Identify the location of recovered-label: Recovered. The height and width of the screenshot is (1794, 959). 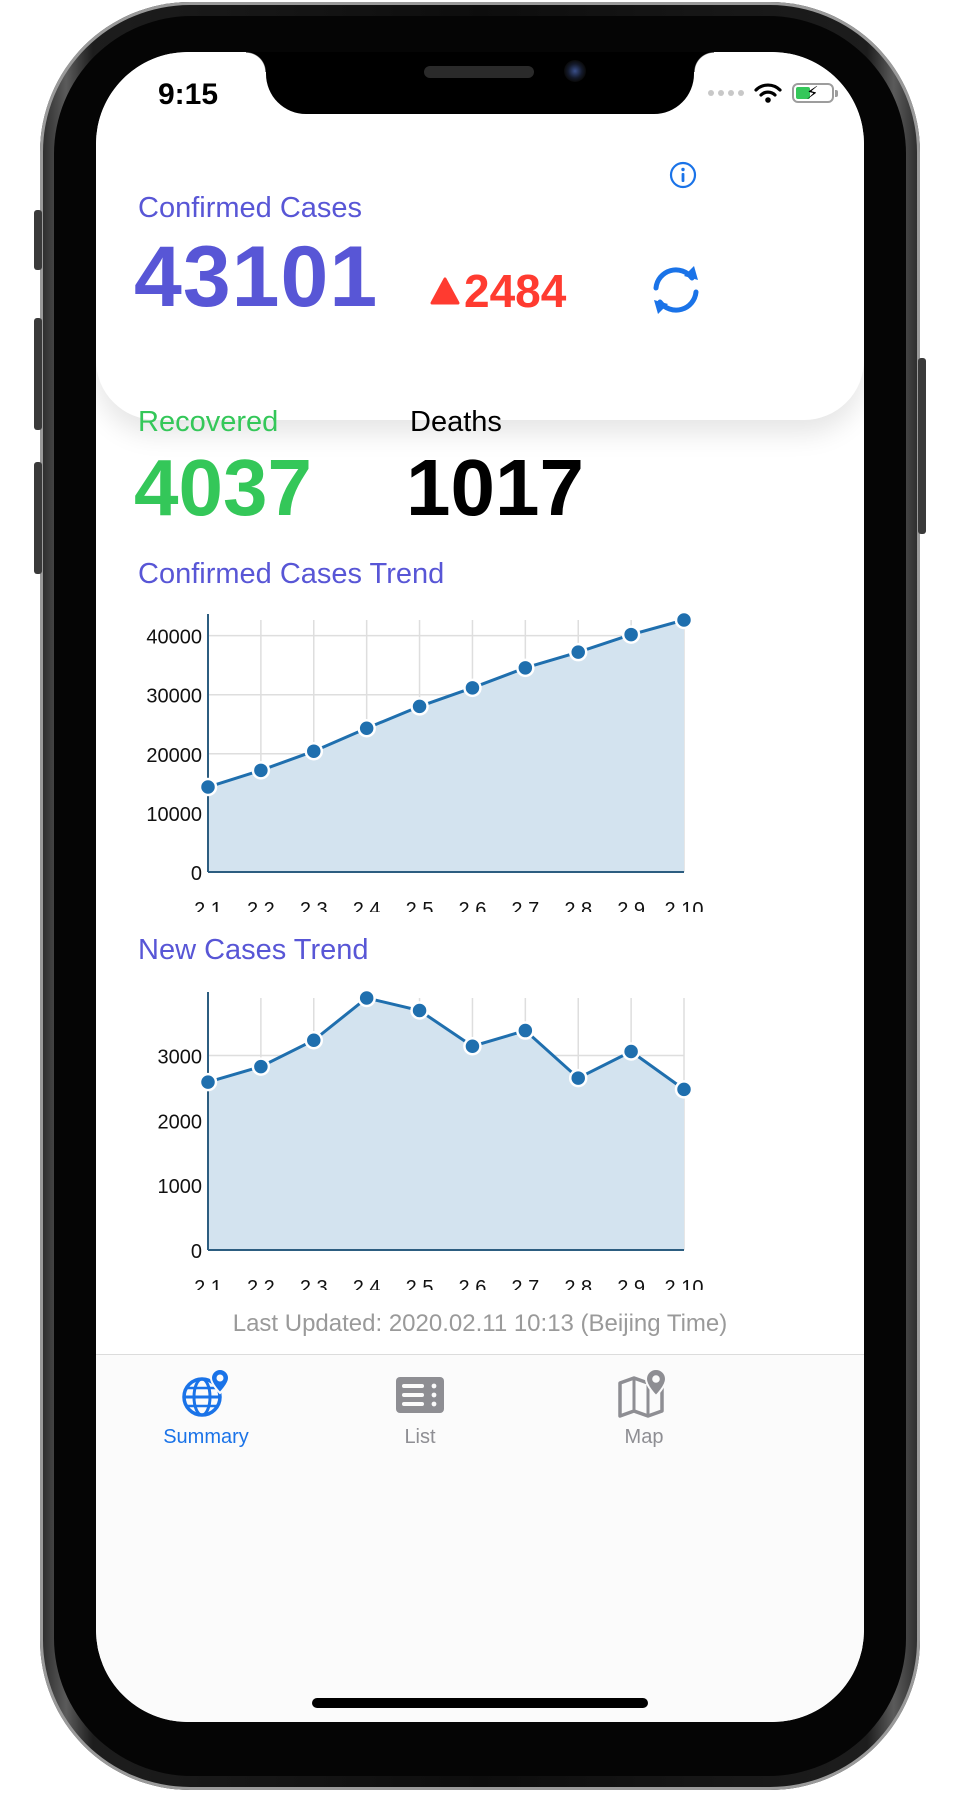
(208, 422).